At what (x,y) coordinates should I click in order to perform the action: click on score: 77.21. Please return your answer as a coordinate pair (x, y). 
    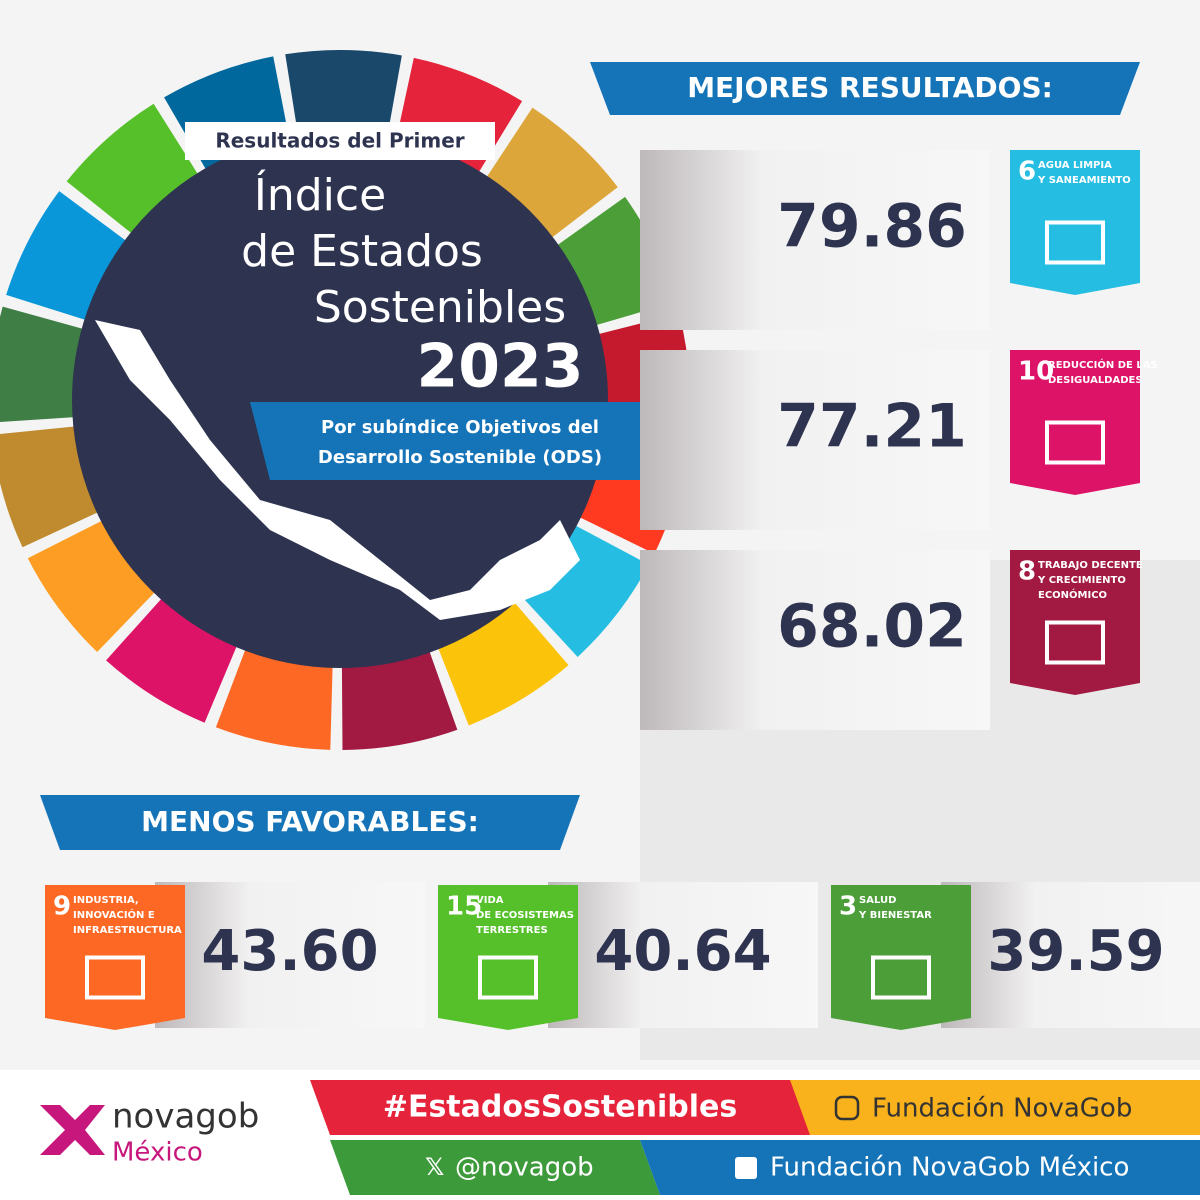
    Looking at the image, I should click on (872, 427).